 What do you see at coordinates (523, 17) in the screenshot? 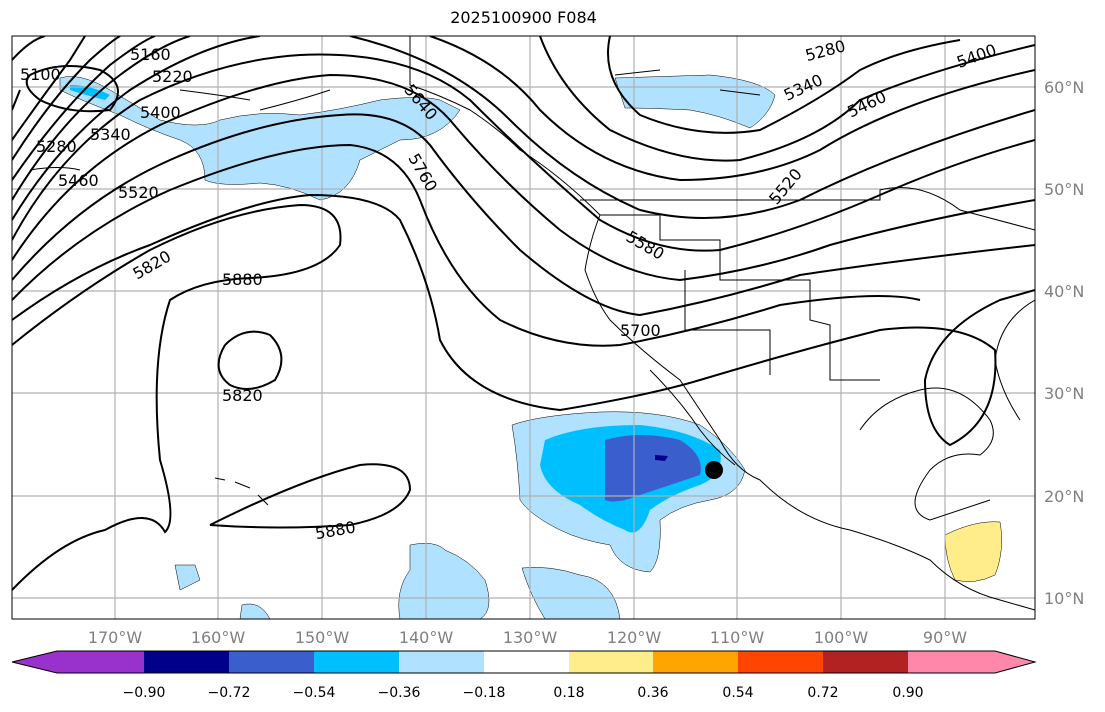
I see `map-title: 2025100900 F084` at bounding box center [523, 17].